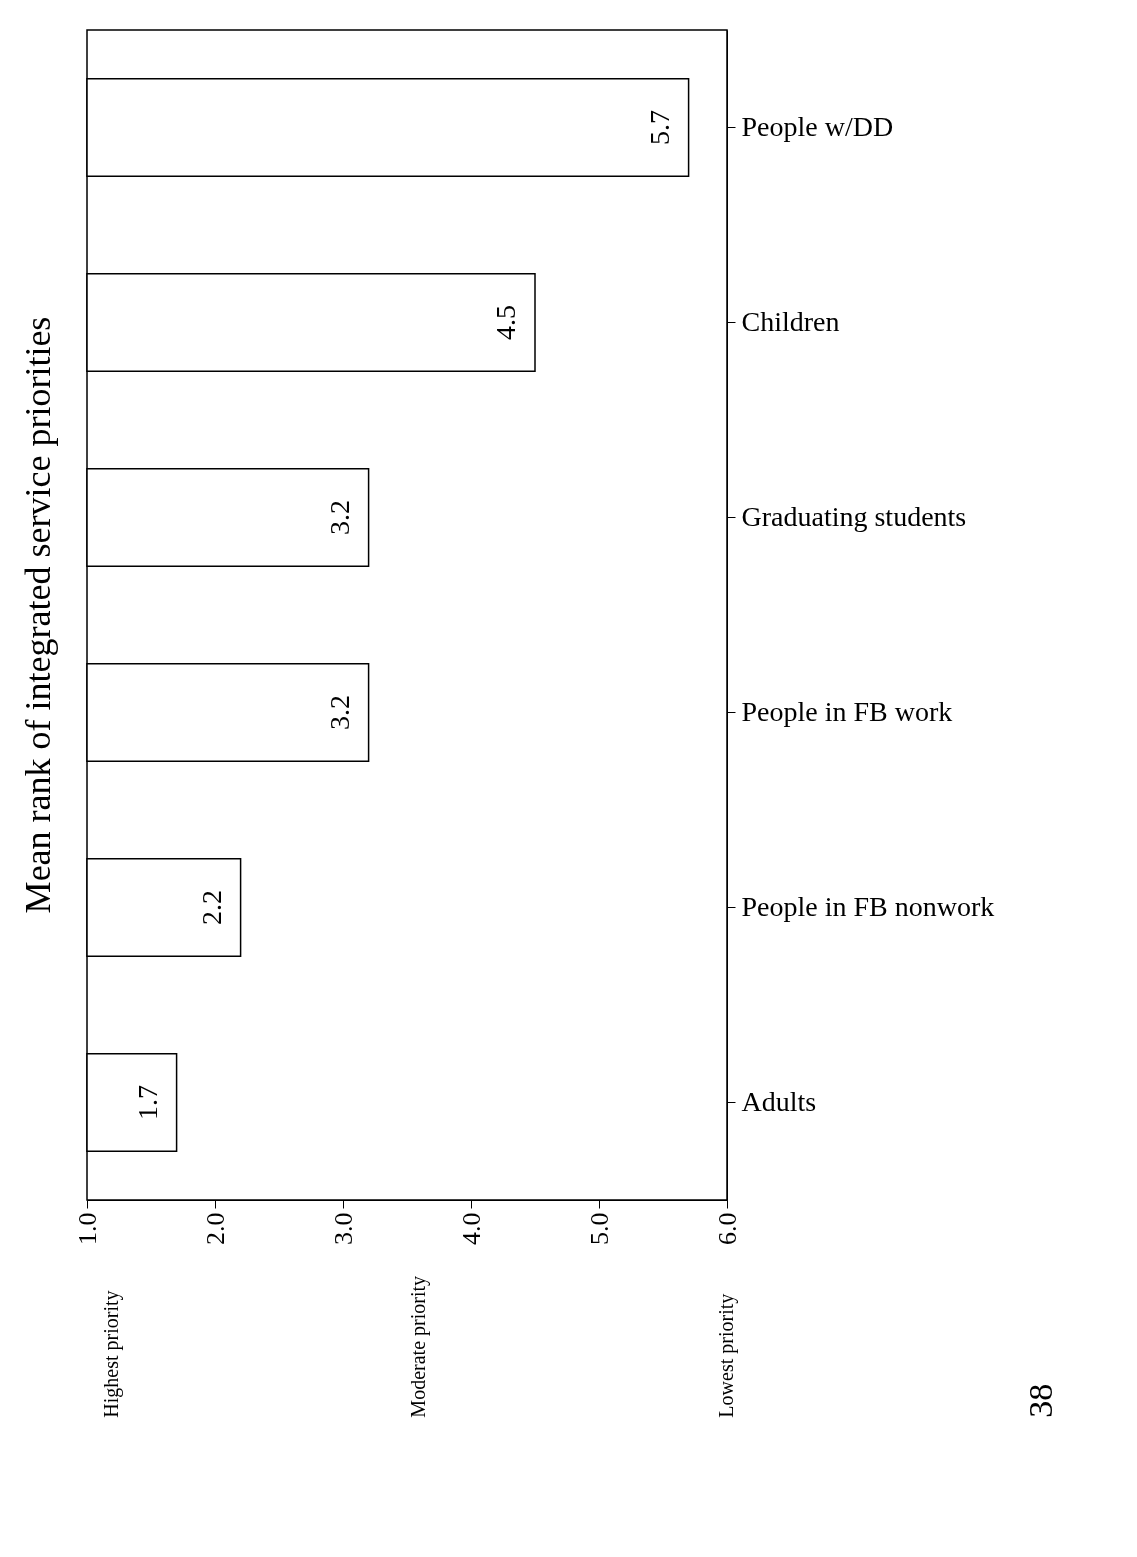 This screenshot has width=1137, height=1557. What do you see at coordinates (599, 1228) in the screenshot?
I see `x-tick-label: 5.0` at bounding box center [599, 1228].